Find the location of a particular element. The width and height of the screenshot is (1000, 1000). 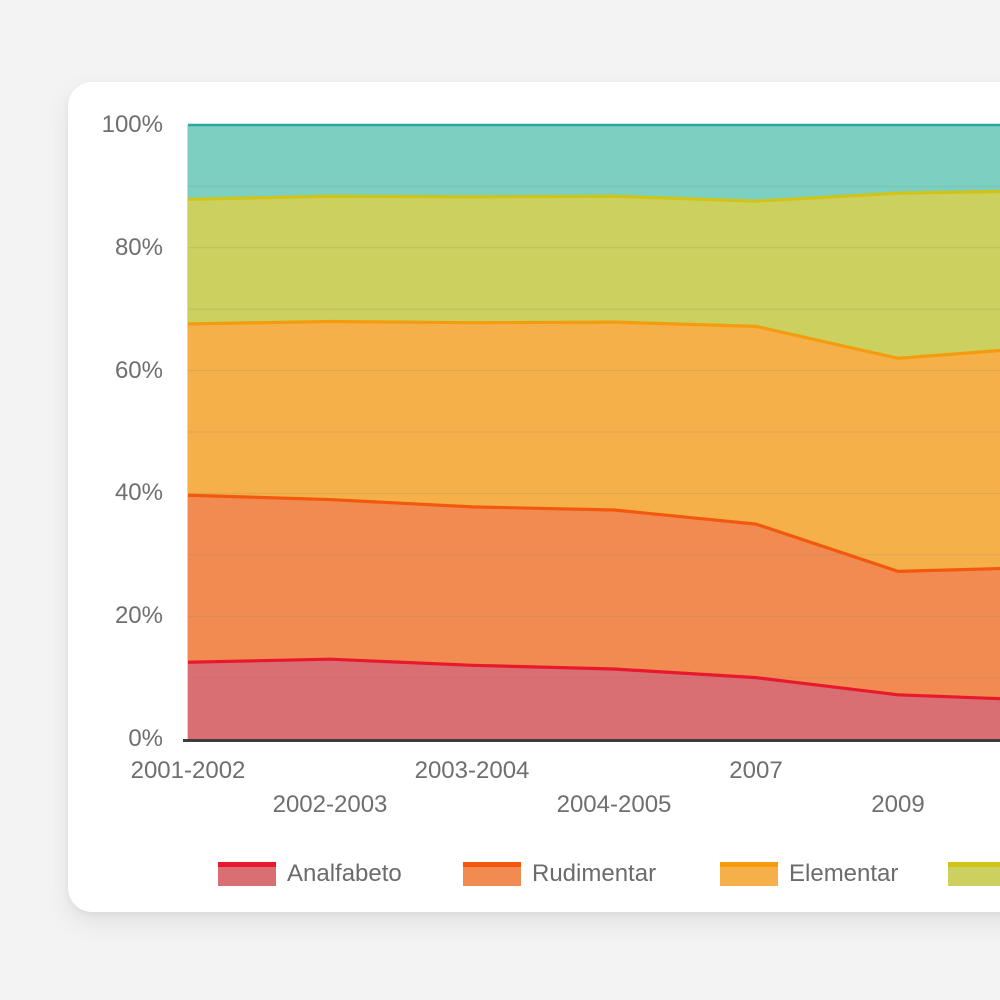

area-band-analfabeto is located at coordinates (594, 699).